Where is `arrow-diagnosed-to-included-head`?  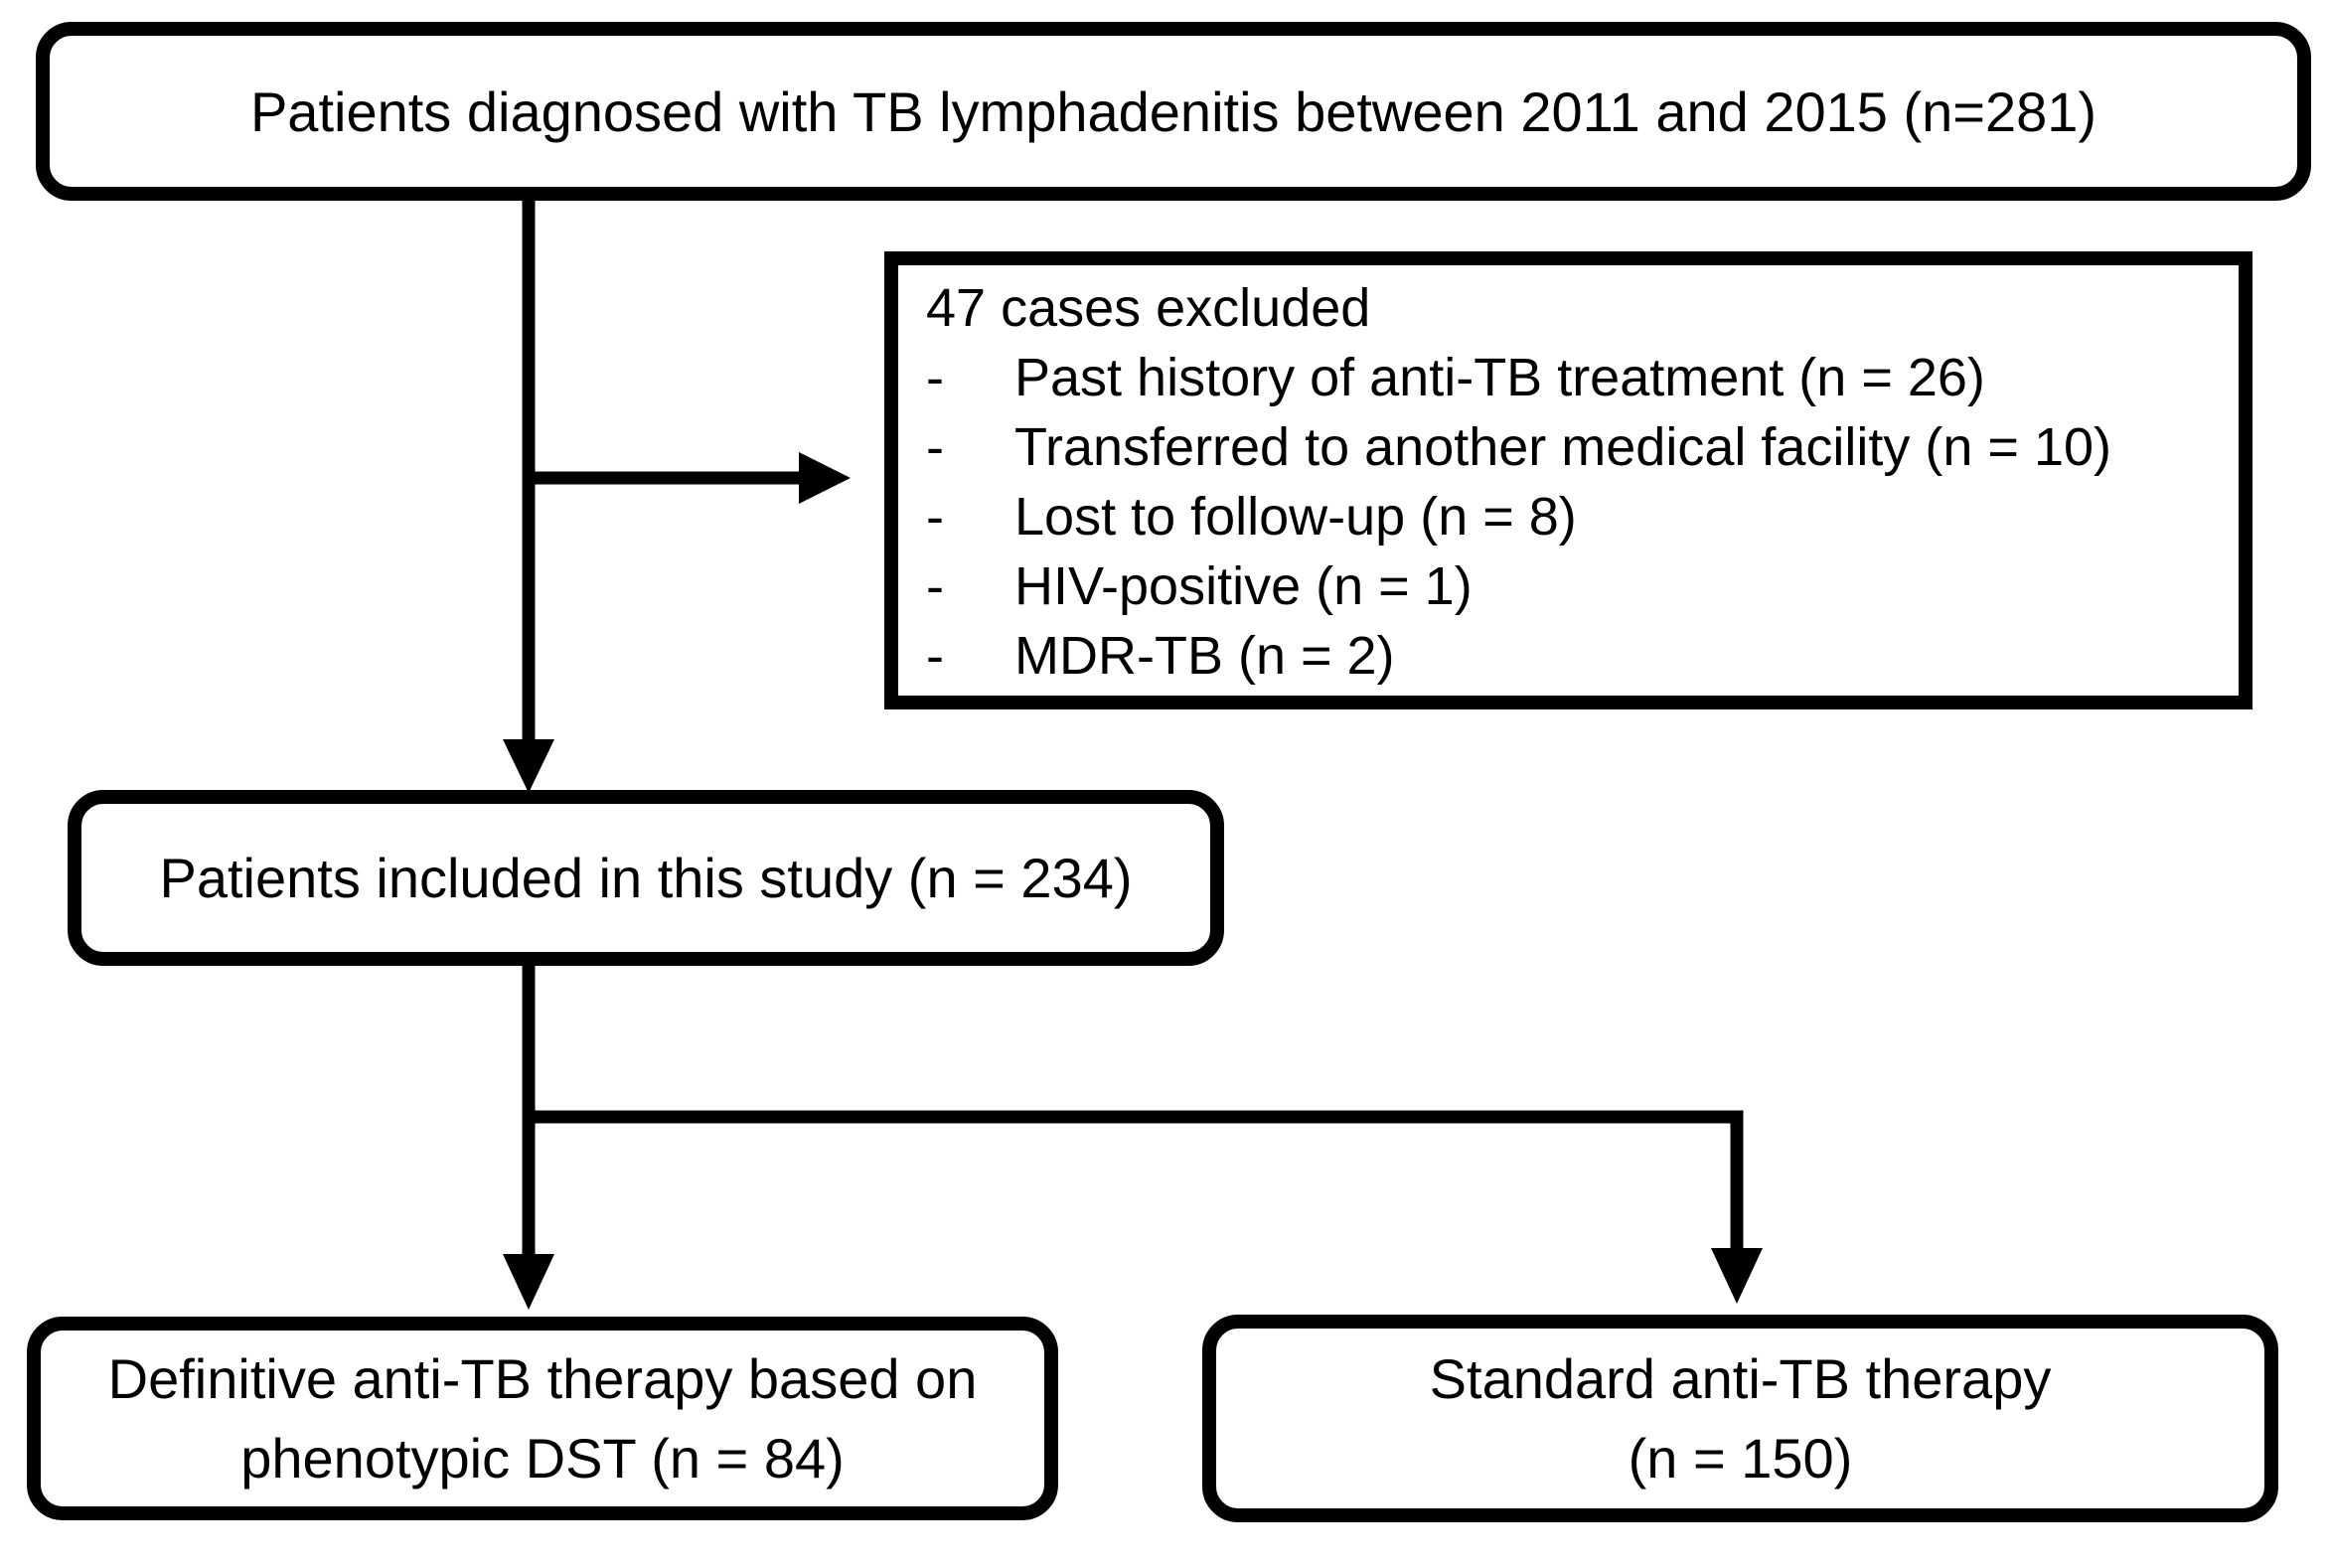
arrow-diagnosed-to-included-head is located at coordinates (528, 766).